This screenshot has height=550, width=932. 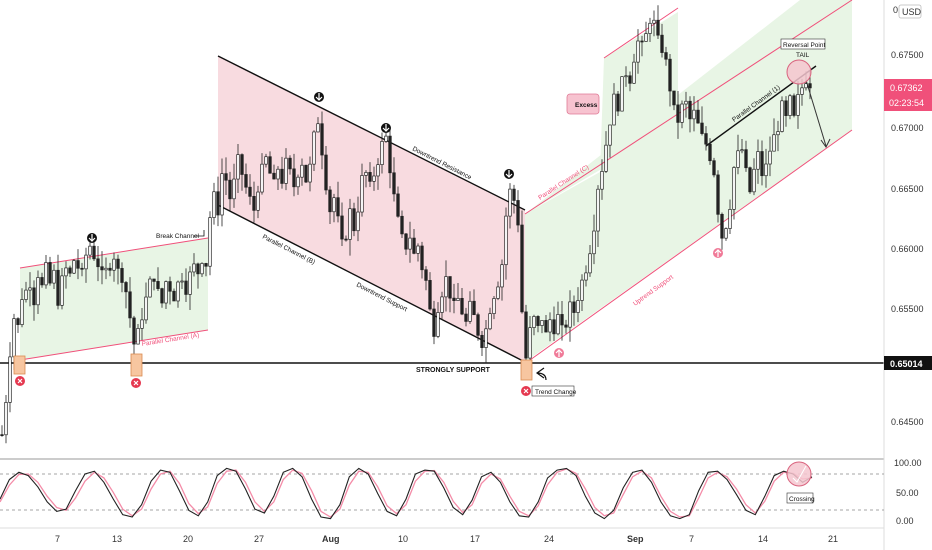 I want to click on label-reversal-point: Reversal Point, so click(x=804, y=45).